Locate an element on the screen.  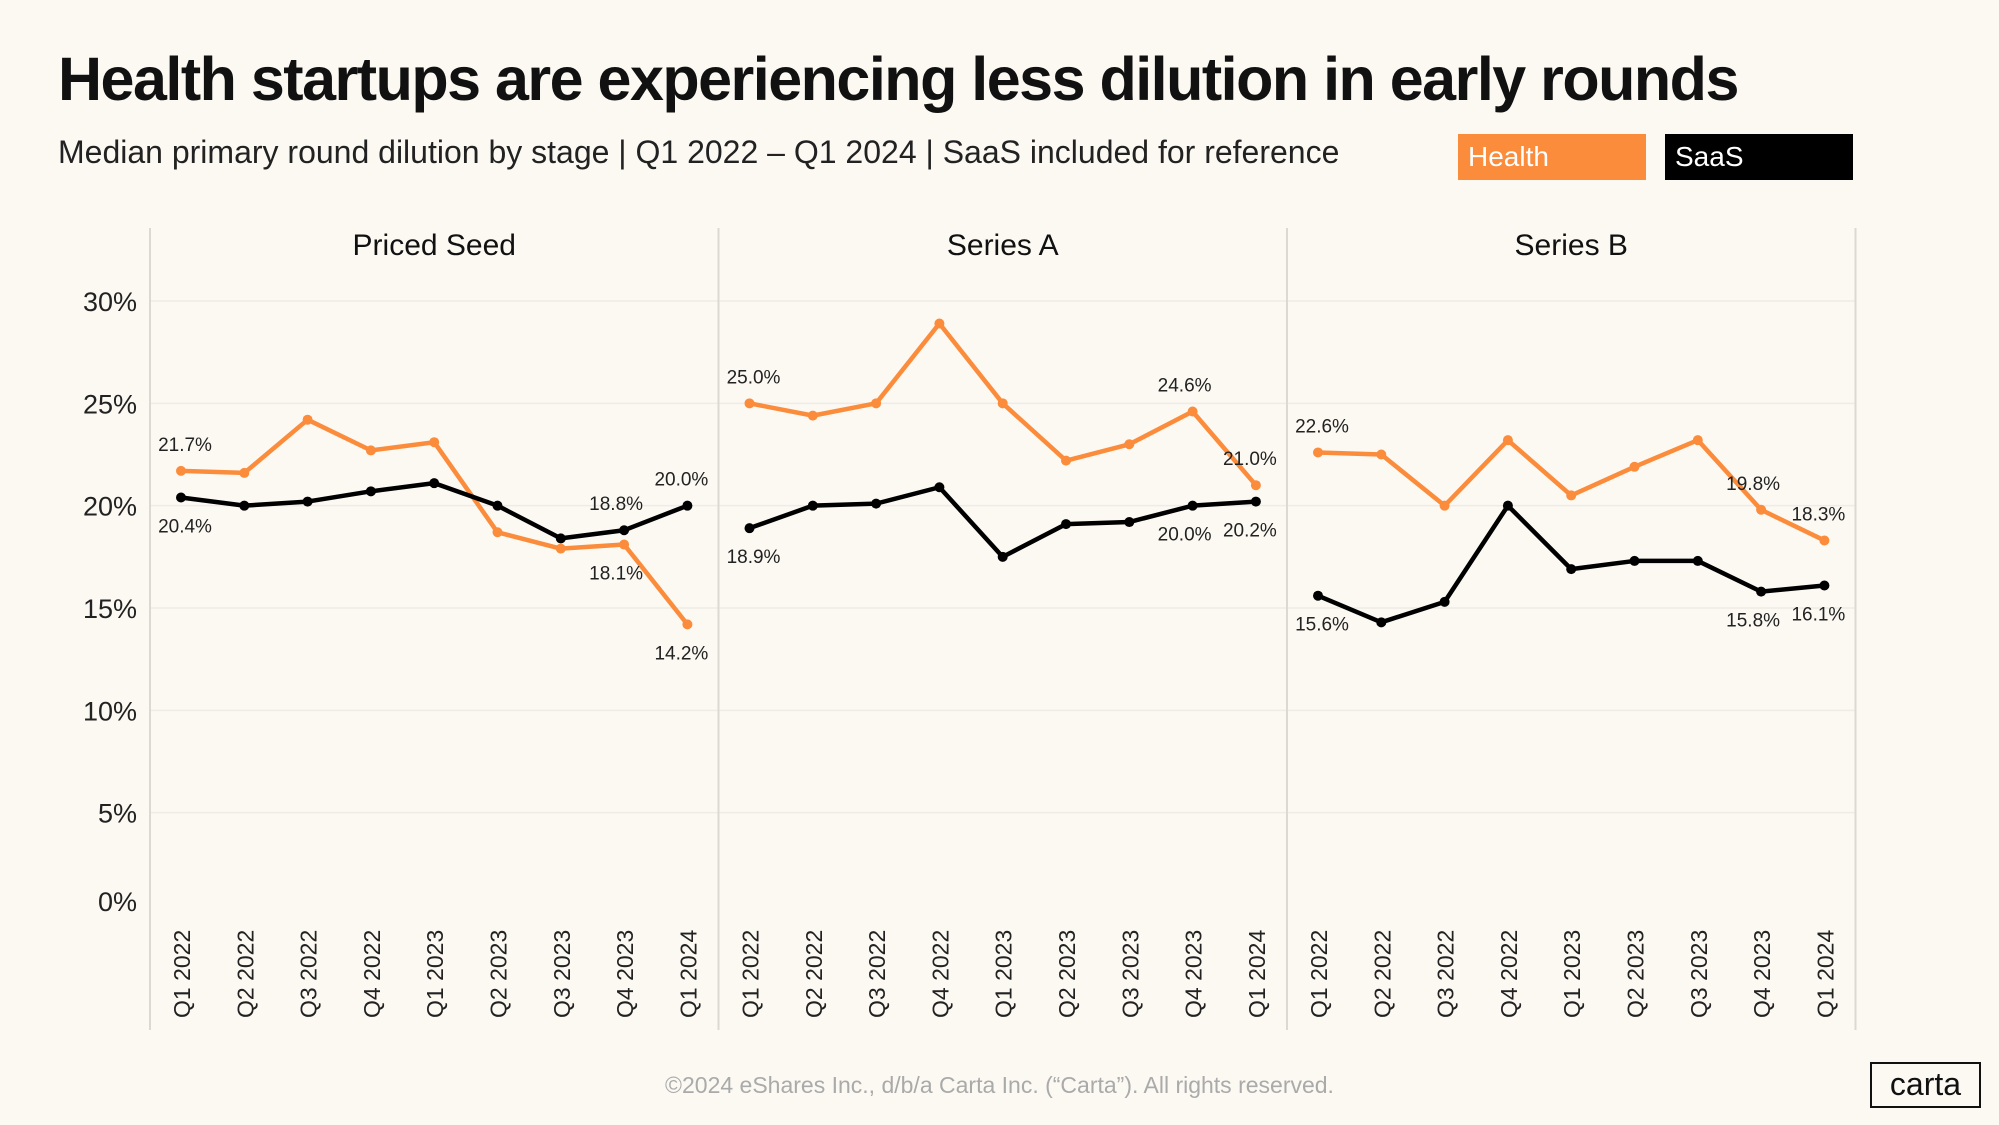
panel-title: Series A is located at coordinates (1003, 245).